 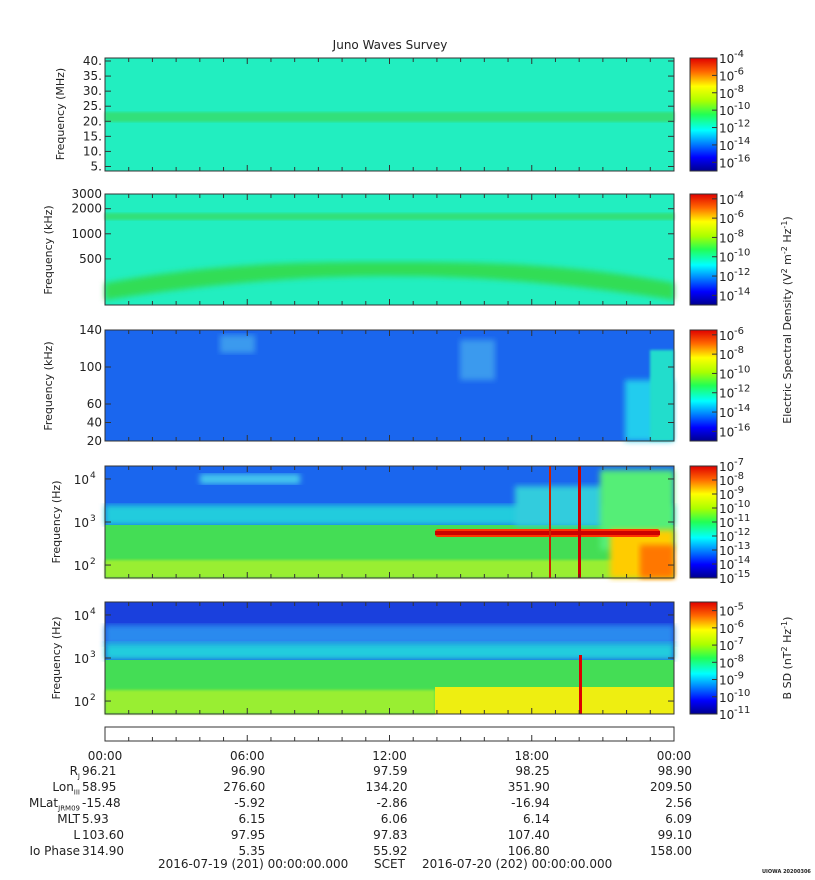 What do you see at coordinates (389, 249) in the screenshot?
I see `panel2-background` at bounding box center [389, 249].